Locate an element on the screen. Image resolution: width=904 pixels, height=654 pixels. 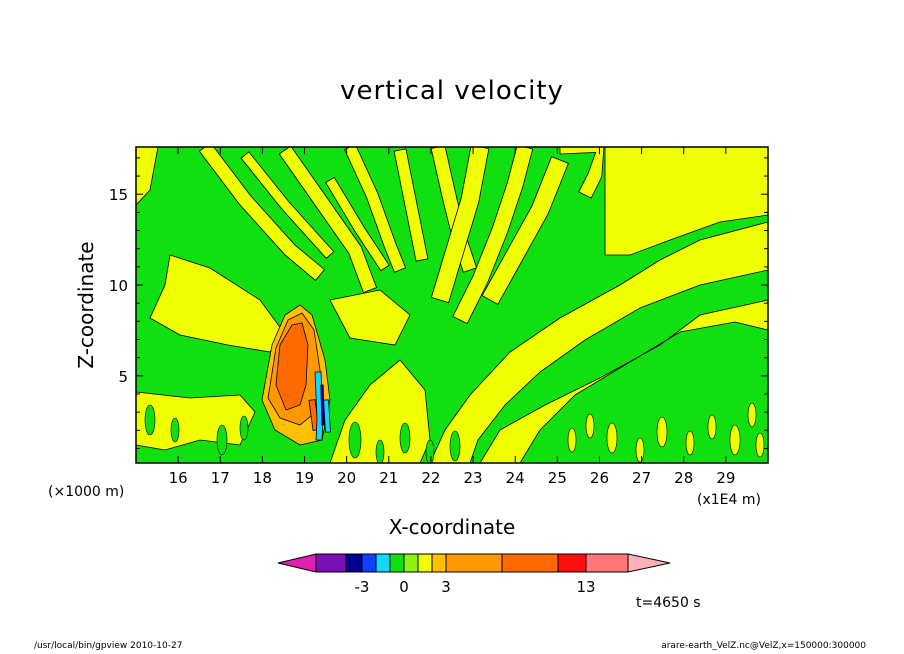
x-tick-label: 25 is located at coordinates (557, 478).